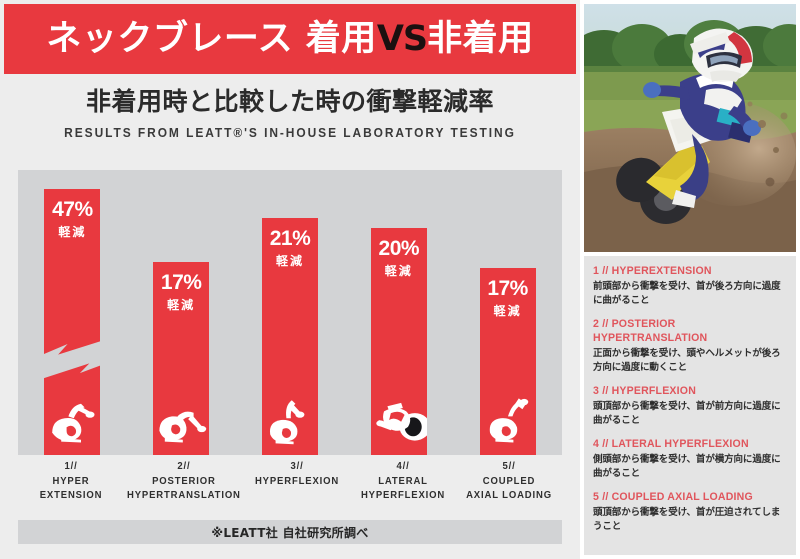  I want to click on footer-note: ※LEATT社 自社研究所調べ, so click(290, 532).